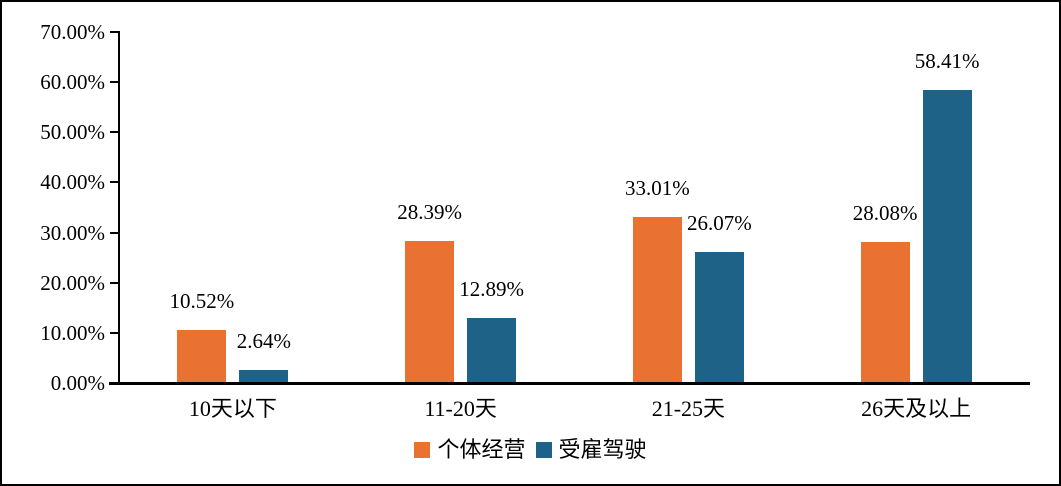 The image size is (1061, 486). Describe the element at coordinates (491, 289) in the screenshot. I see `bar-value-label: 12.89%` at that location.